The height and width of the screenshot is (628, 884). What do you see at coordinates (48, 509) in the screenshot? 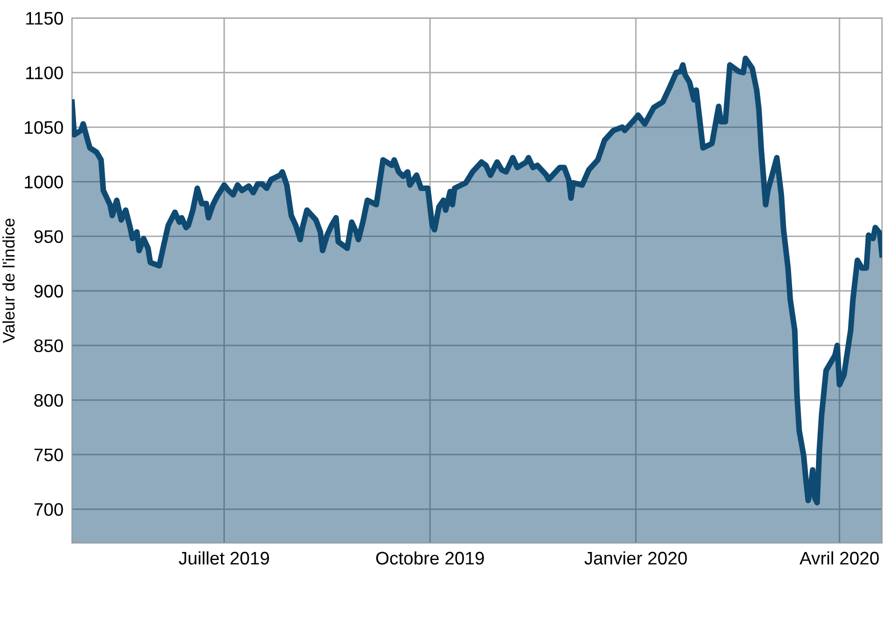
I see `y-tick-label: 700` at bounding box center [48, 509].